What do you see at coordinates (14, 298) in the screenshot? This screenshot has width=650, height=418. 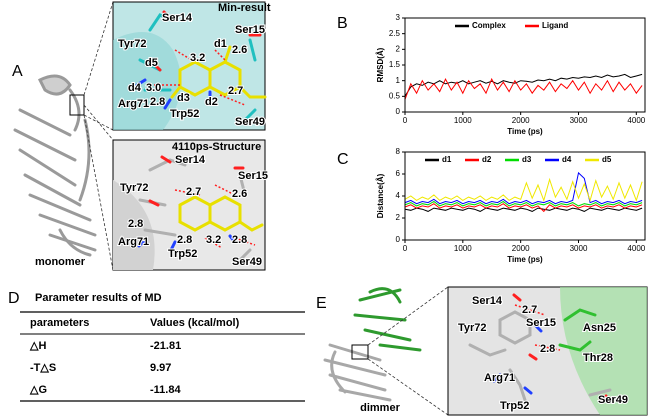 I see `panel-letter: D` at bounding box center [14, 298].